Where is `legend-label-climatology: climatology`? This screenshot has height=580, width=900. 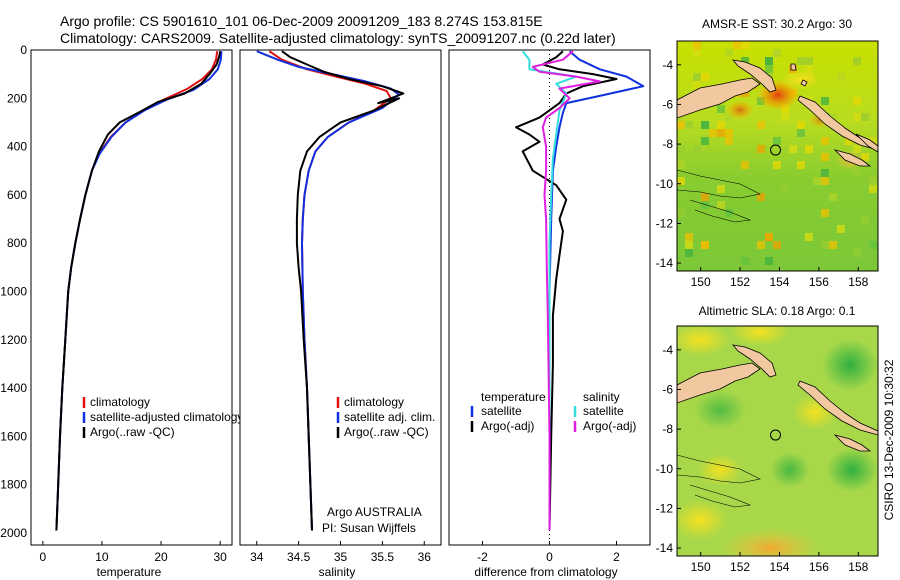 legend-label-climatology: climatology is located at coordinates (120, 402).